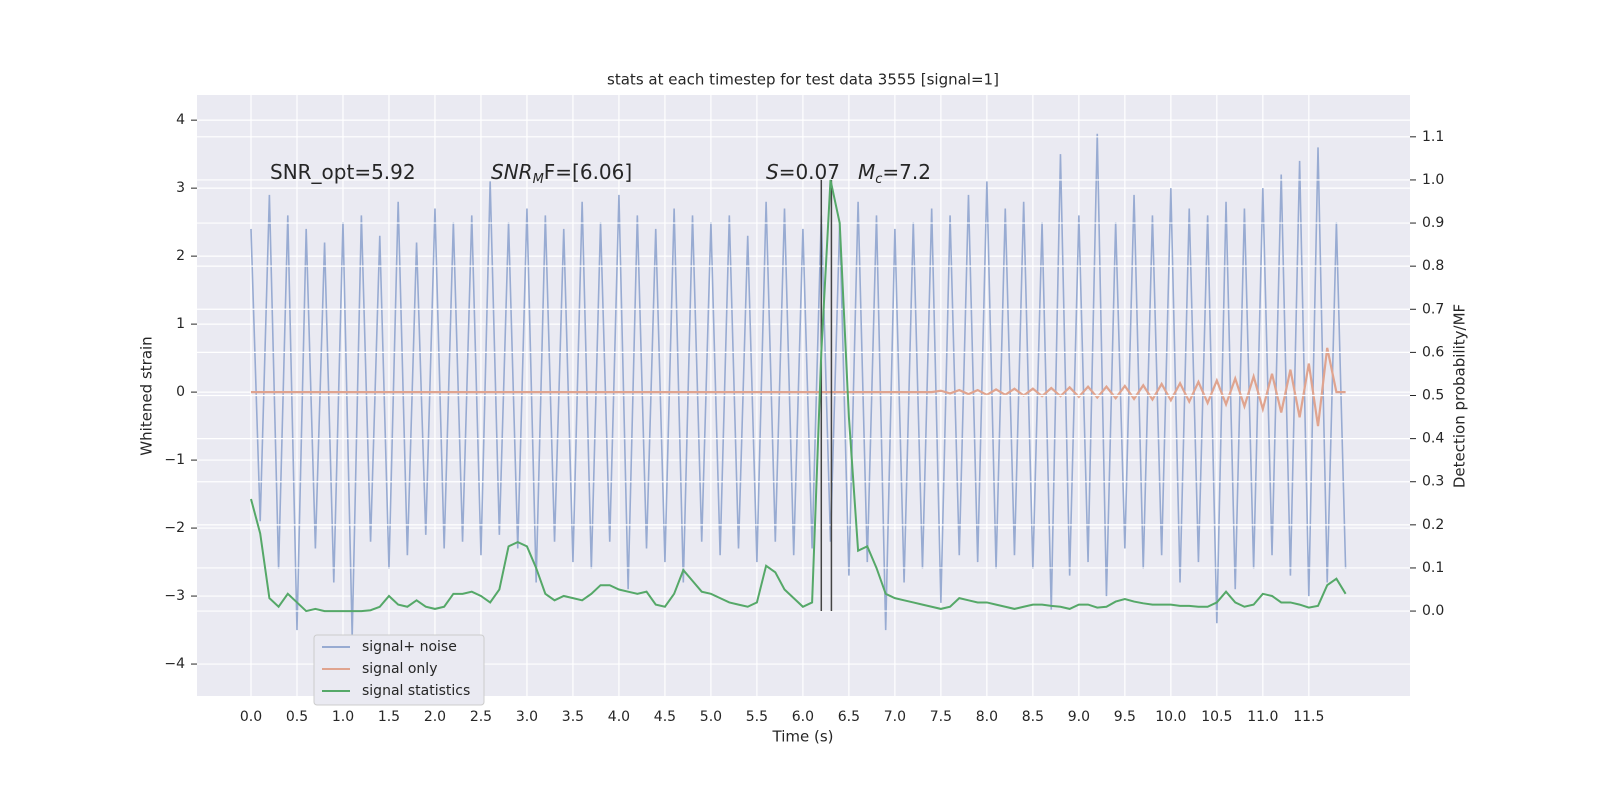 Image resolution: width=1600 pixels, height=804 pixels. Describe the element at coordinates (941, 717) in the screenshot. I see `x-tick-label: 7.5` at that location.